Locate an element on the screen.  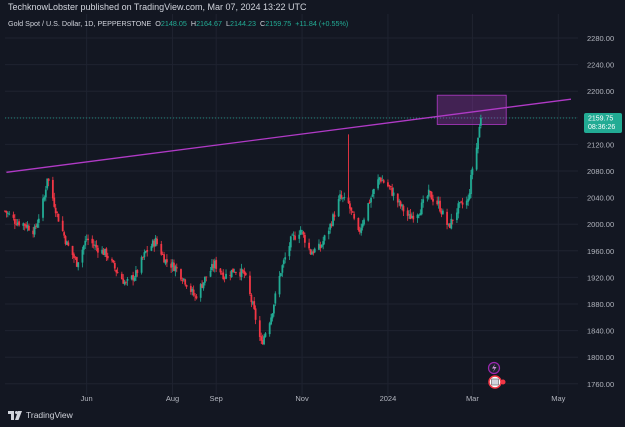
y-tick-label: 2000.00 is located at coordinates (600, 224).